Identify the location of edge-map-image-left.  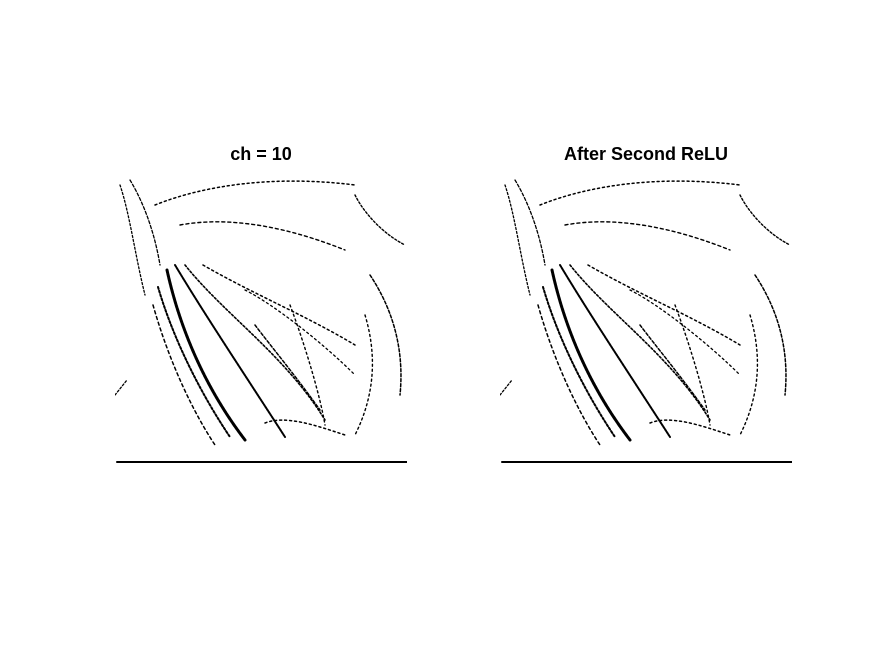
(261, 321).